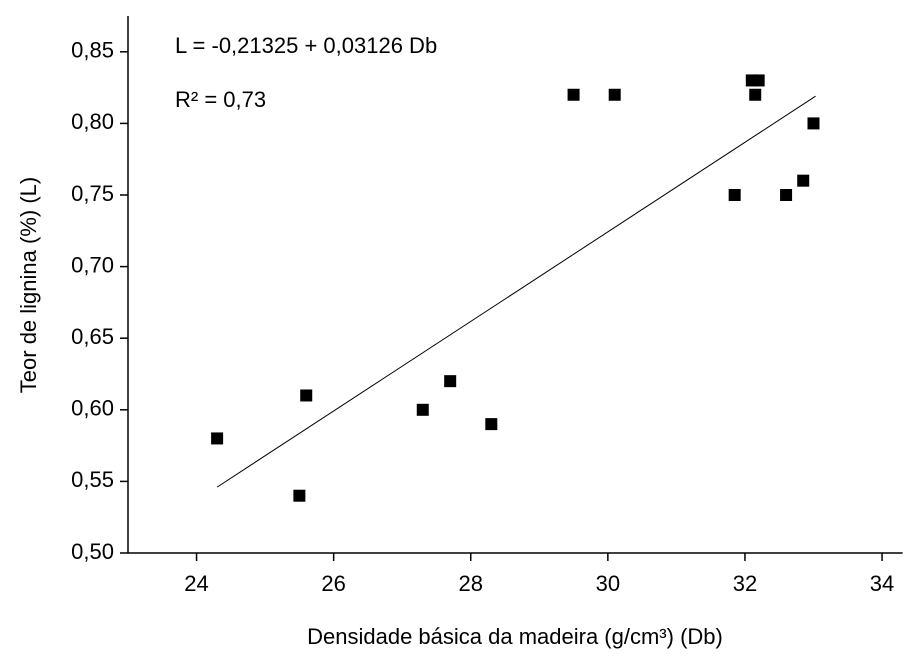 The height and width of the screenshot is (657, 905). What do you see at coordinates (882, 583) in the screenshot?
I see `x-tick-label: 34` at bounding box center [882, 583].